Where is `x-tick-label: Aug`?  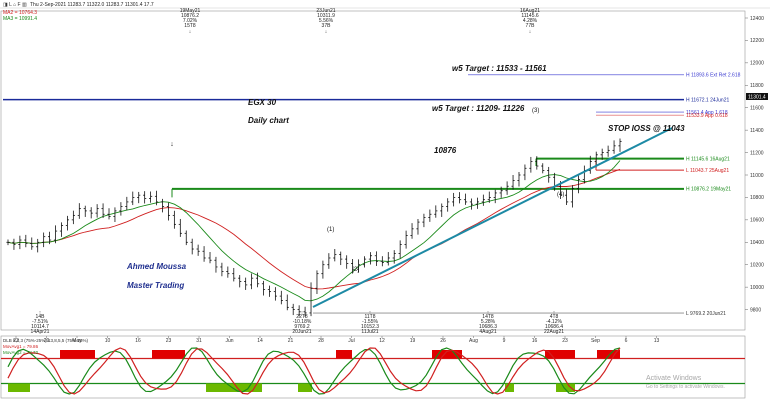 x-tick-label: Aug is located at coordinates (473, 341).